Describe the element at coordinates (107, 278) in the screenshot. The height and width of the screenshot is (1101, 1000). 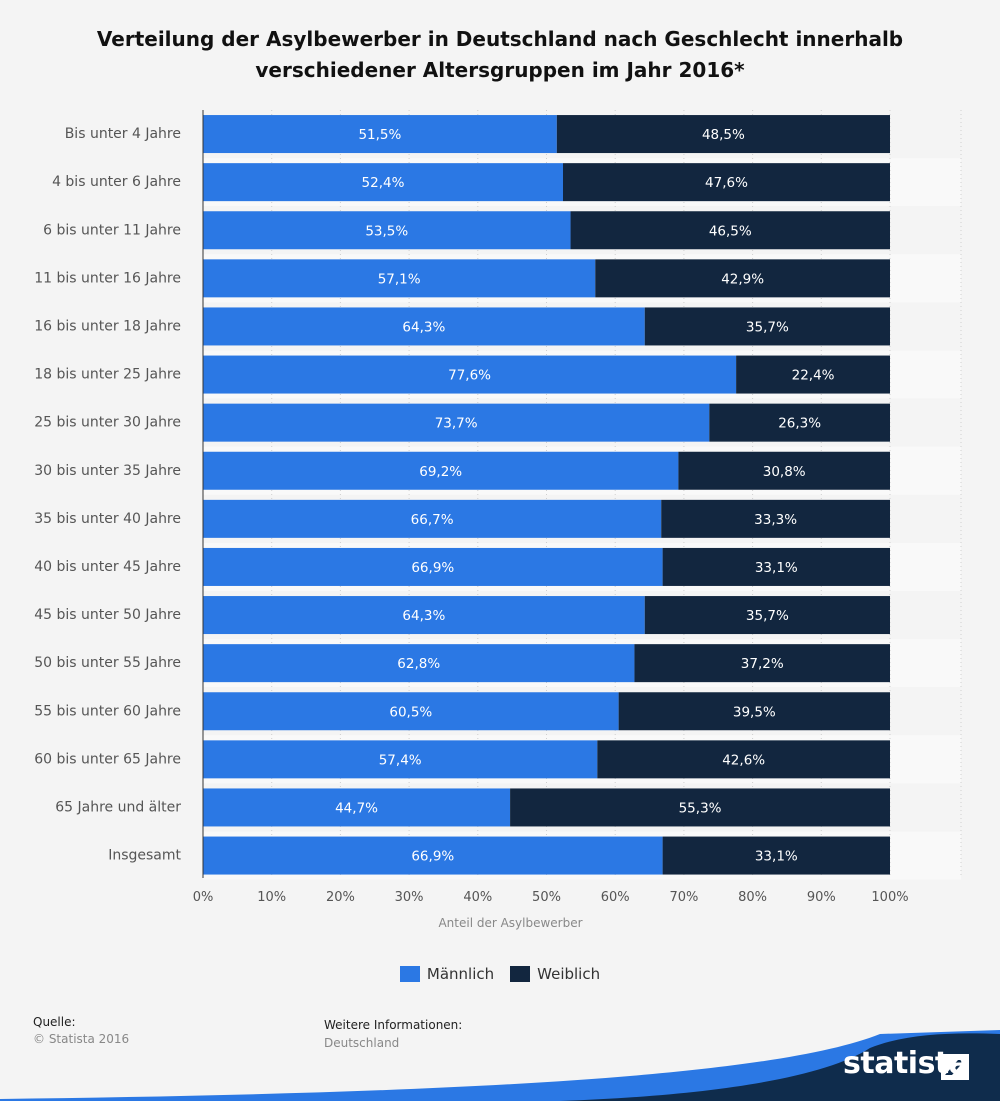
I see `category-label: 11 bis unter 16 Jahre` at that location.